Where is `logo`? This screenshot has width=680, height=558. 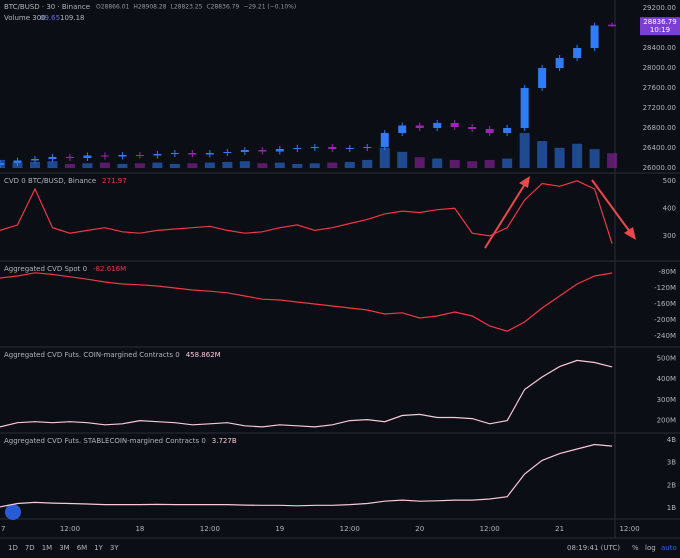 logo is located at coordinates (13, 512).